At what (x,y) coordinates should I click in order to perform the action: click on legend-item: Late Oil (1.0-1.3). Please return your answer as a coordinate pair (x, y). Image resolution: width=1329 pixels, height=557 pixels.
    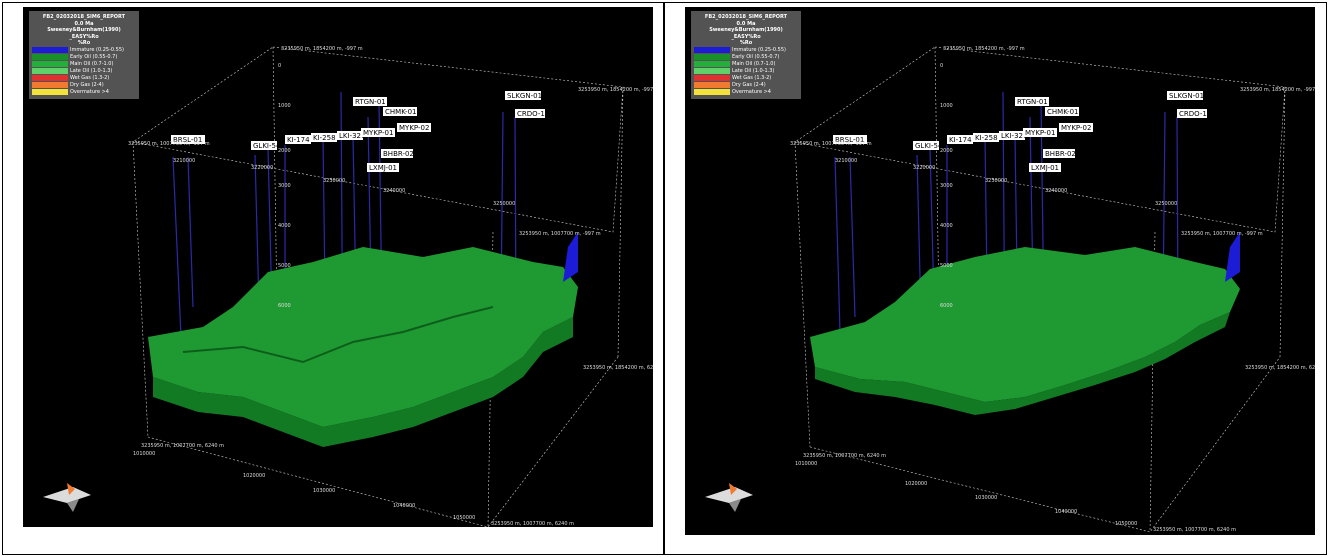
    Looking at the image, I should click on (746, 71).